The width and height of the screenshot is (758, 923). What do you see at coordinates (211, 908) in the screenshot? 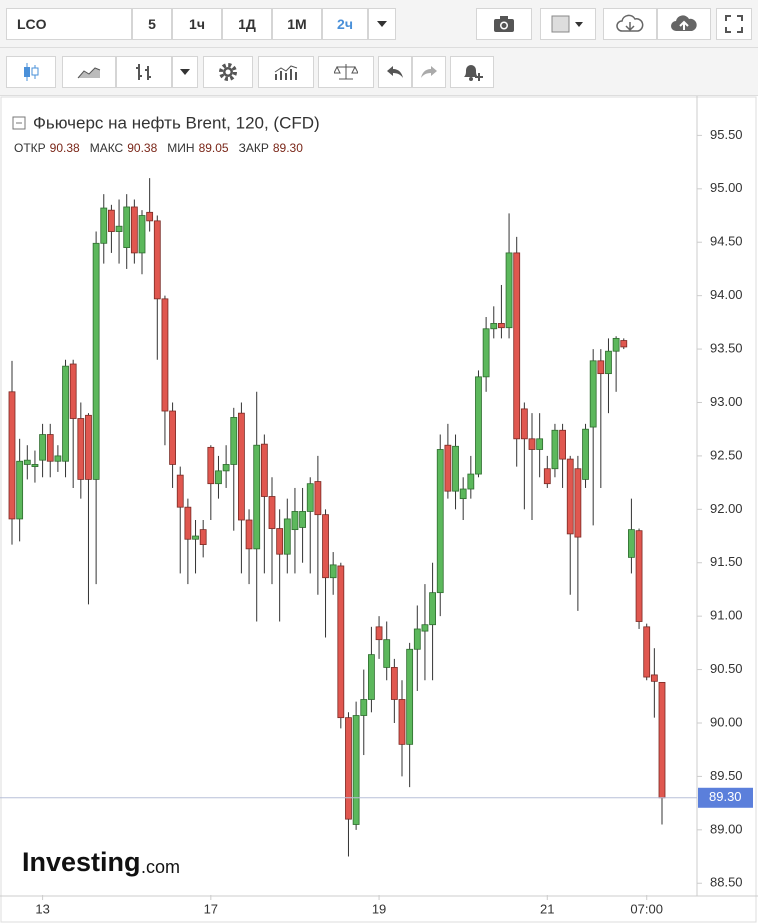
I see `x-tick-label: 17` at bounding box center [211, 908].